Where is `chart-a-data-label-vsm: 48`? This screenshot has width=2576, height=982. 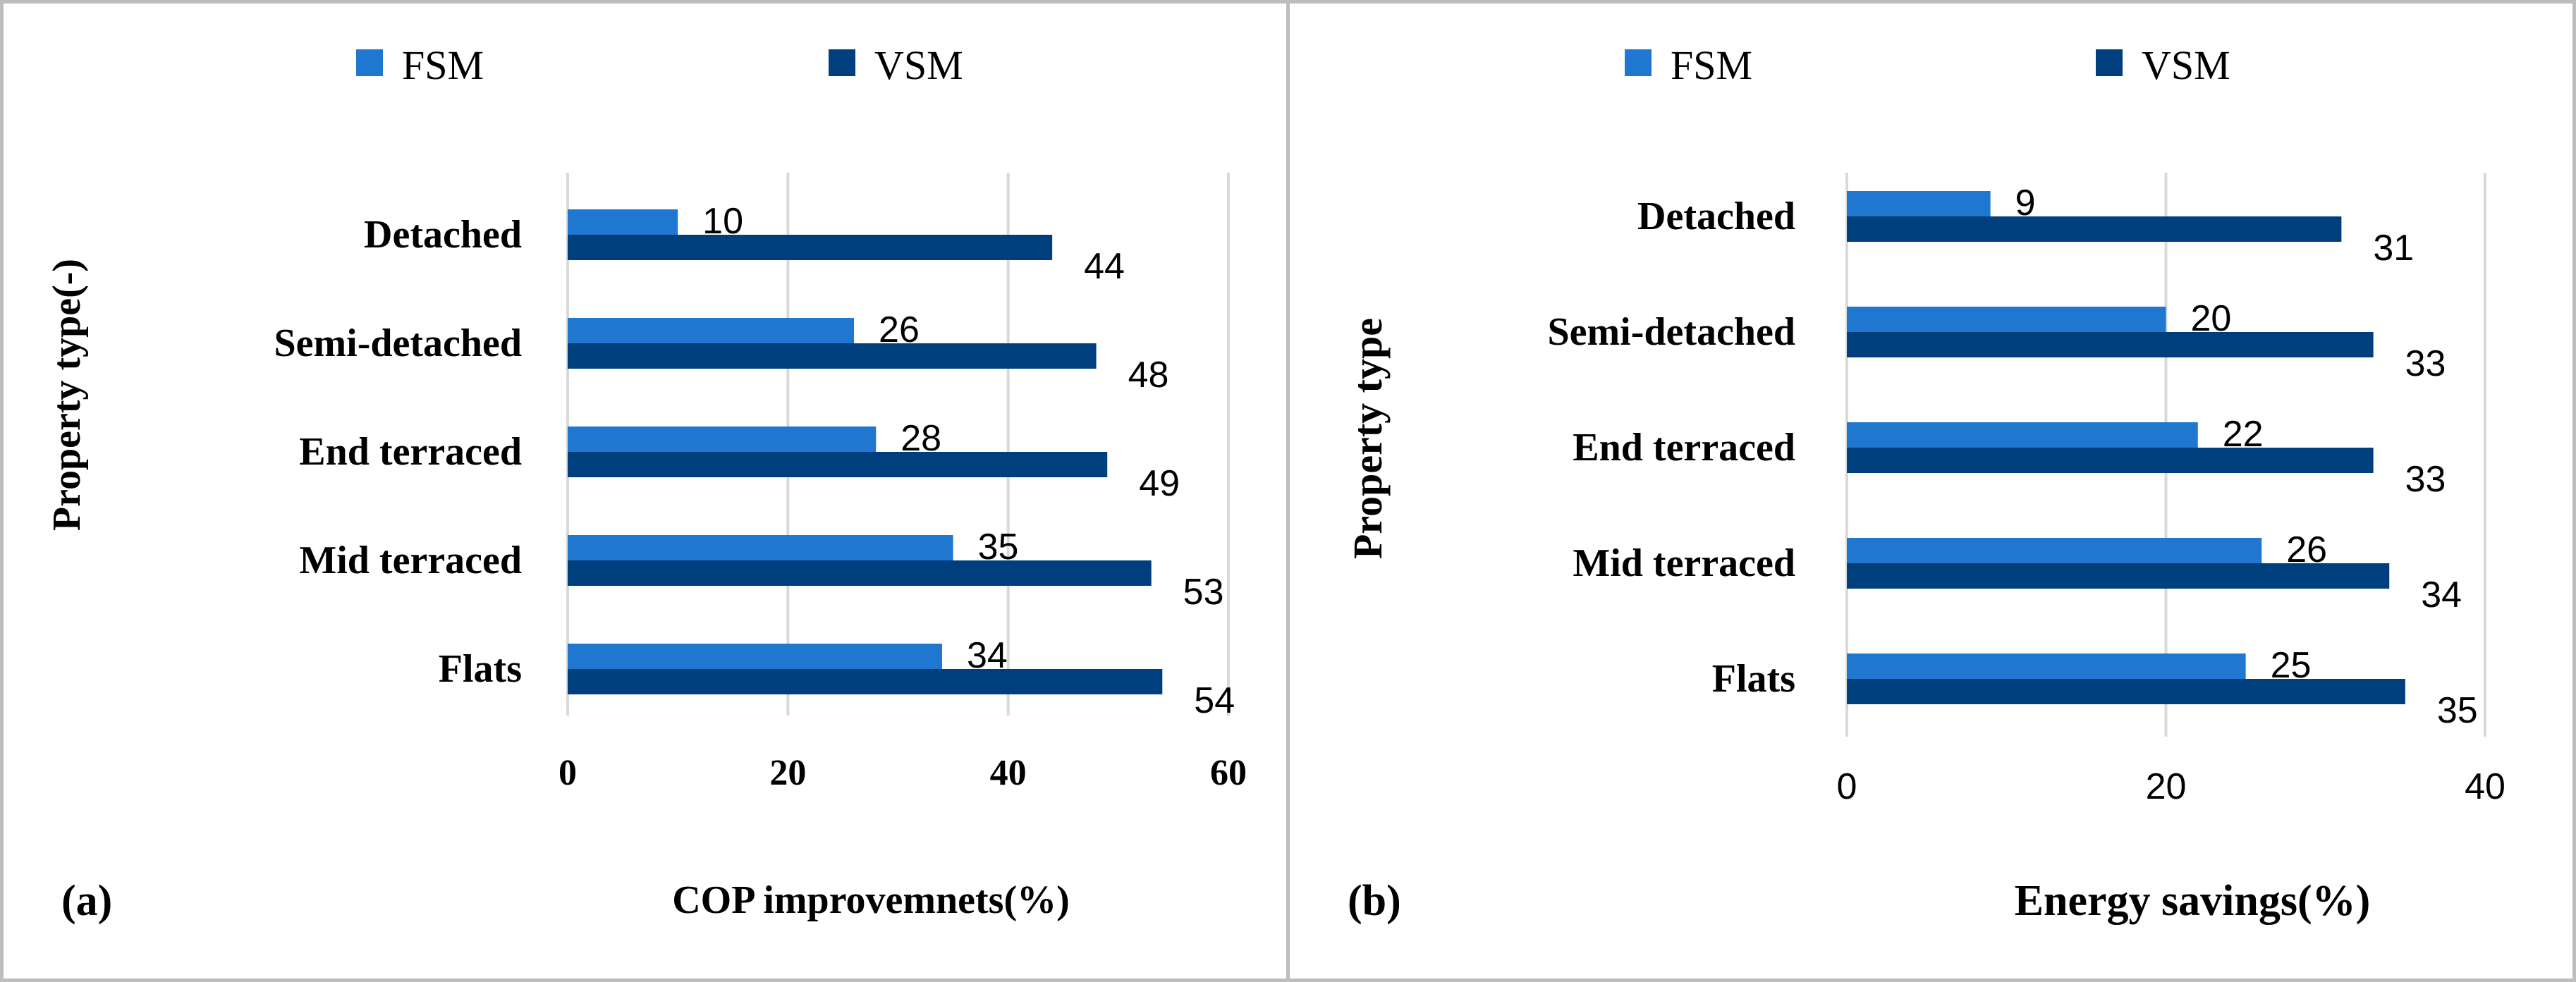
chart-a-data-label-vsm: 48 is located at coordinates (1149, 375).